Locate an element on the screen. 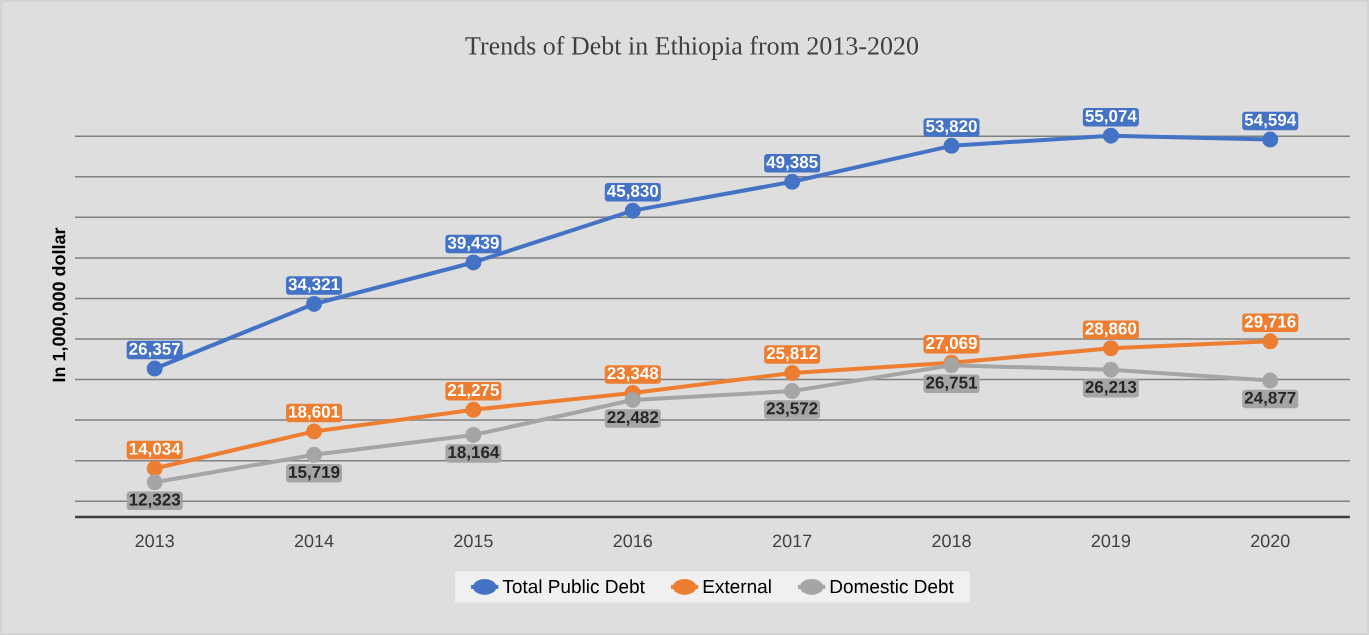  data-label: 18,164 is located at coordinates (474, 453).